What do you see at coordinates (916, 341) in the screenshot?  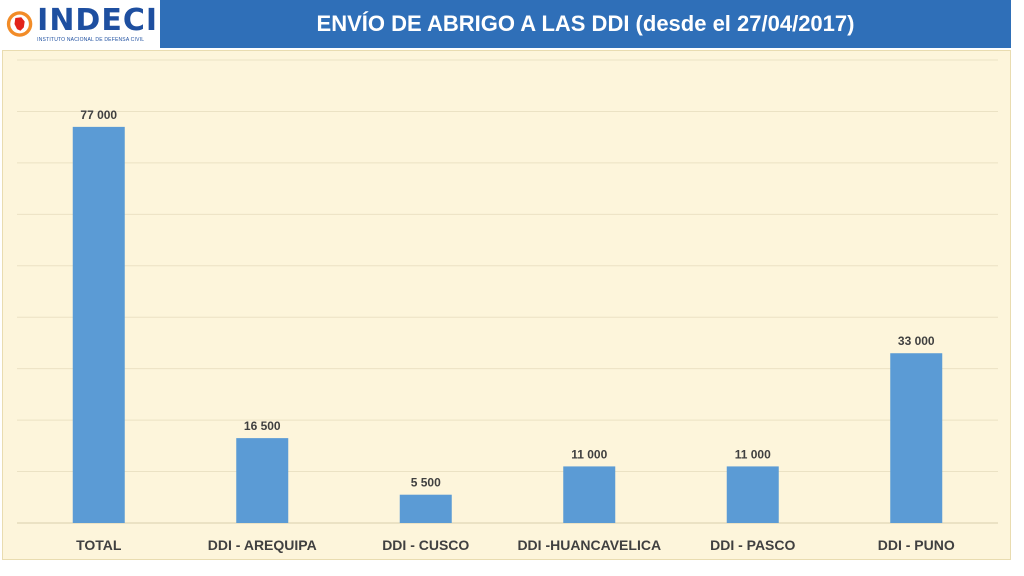 I see `data-label: 33 000` at bounding box center [916, 341].